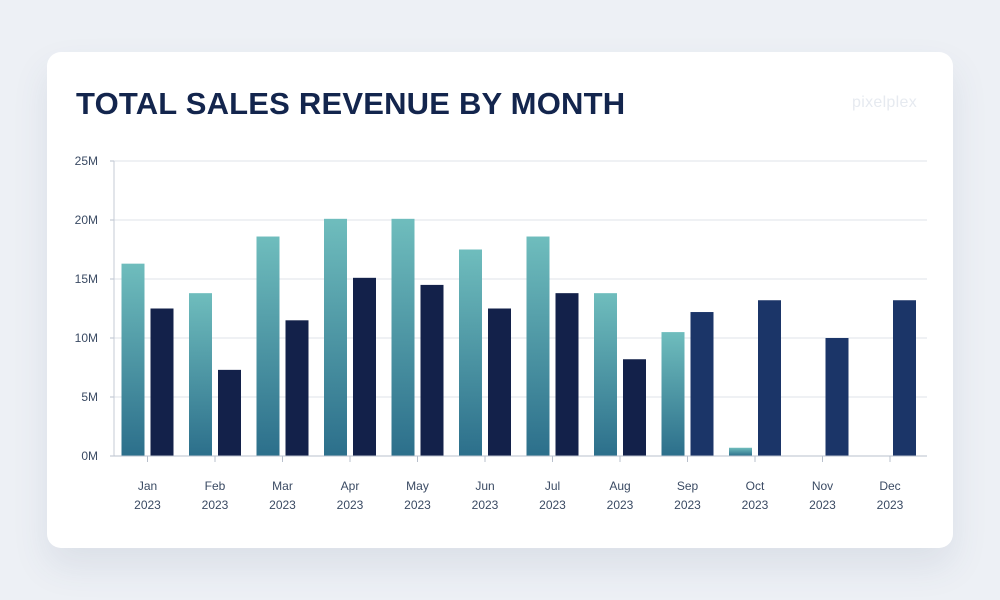 Image resolution: width=1000 pixels, height=600 pixels. I want to click on x-tick-label-month: May, so click(417, 486).